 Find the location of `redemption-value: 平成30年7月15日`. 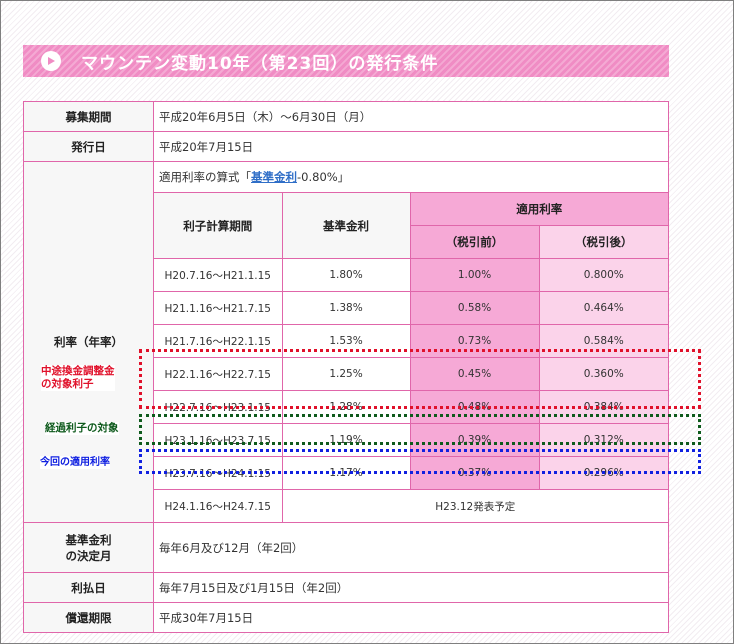

redemption-value: 平成30年7月15日 is located at coordinates (411, 617).